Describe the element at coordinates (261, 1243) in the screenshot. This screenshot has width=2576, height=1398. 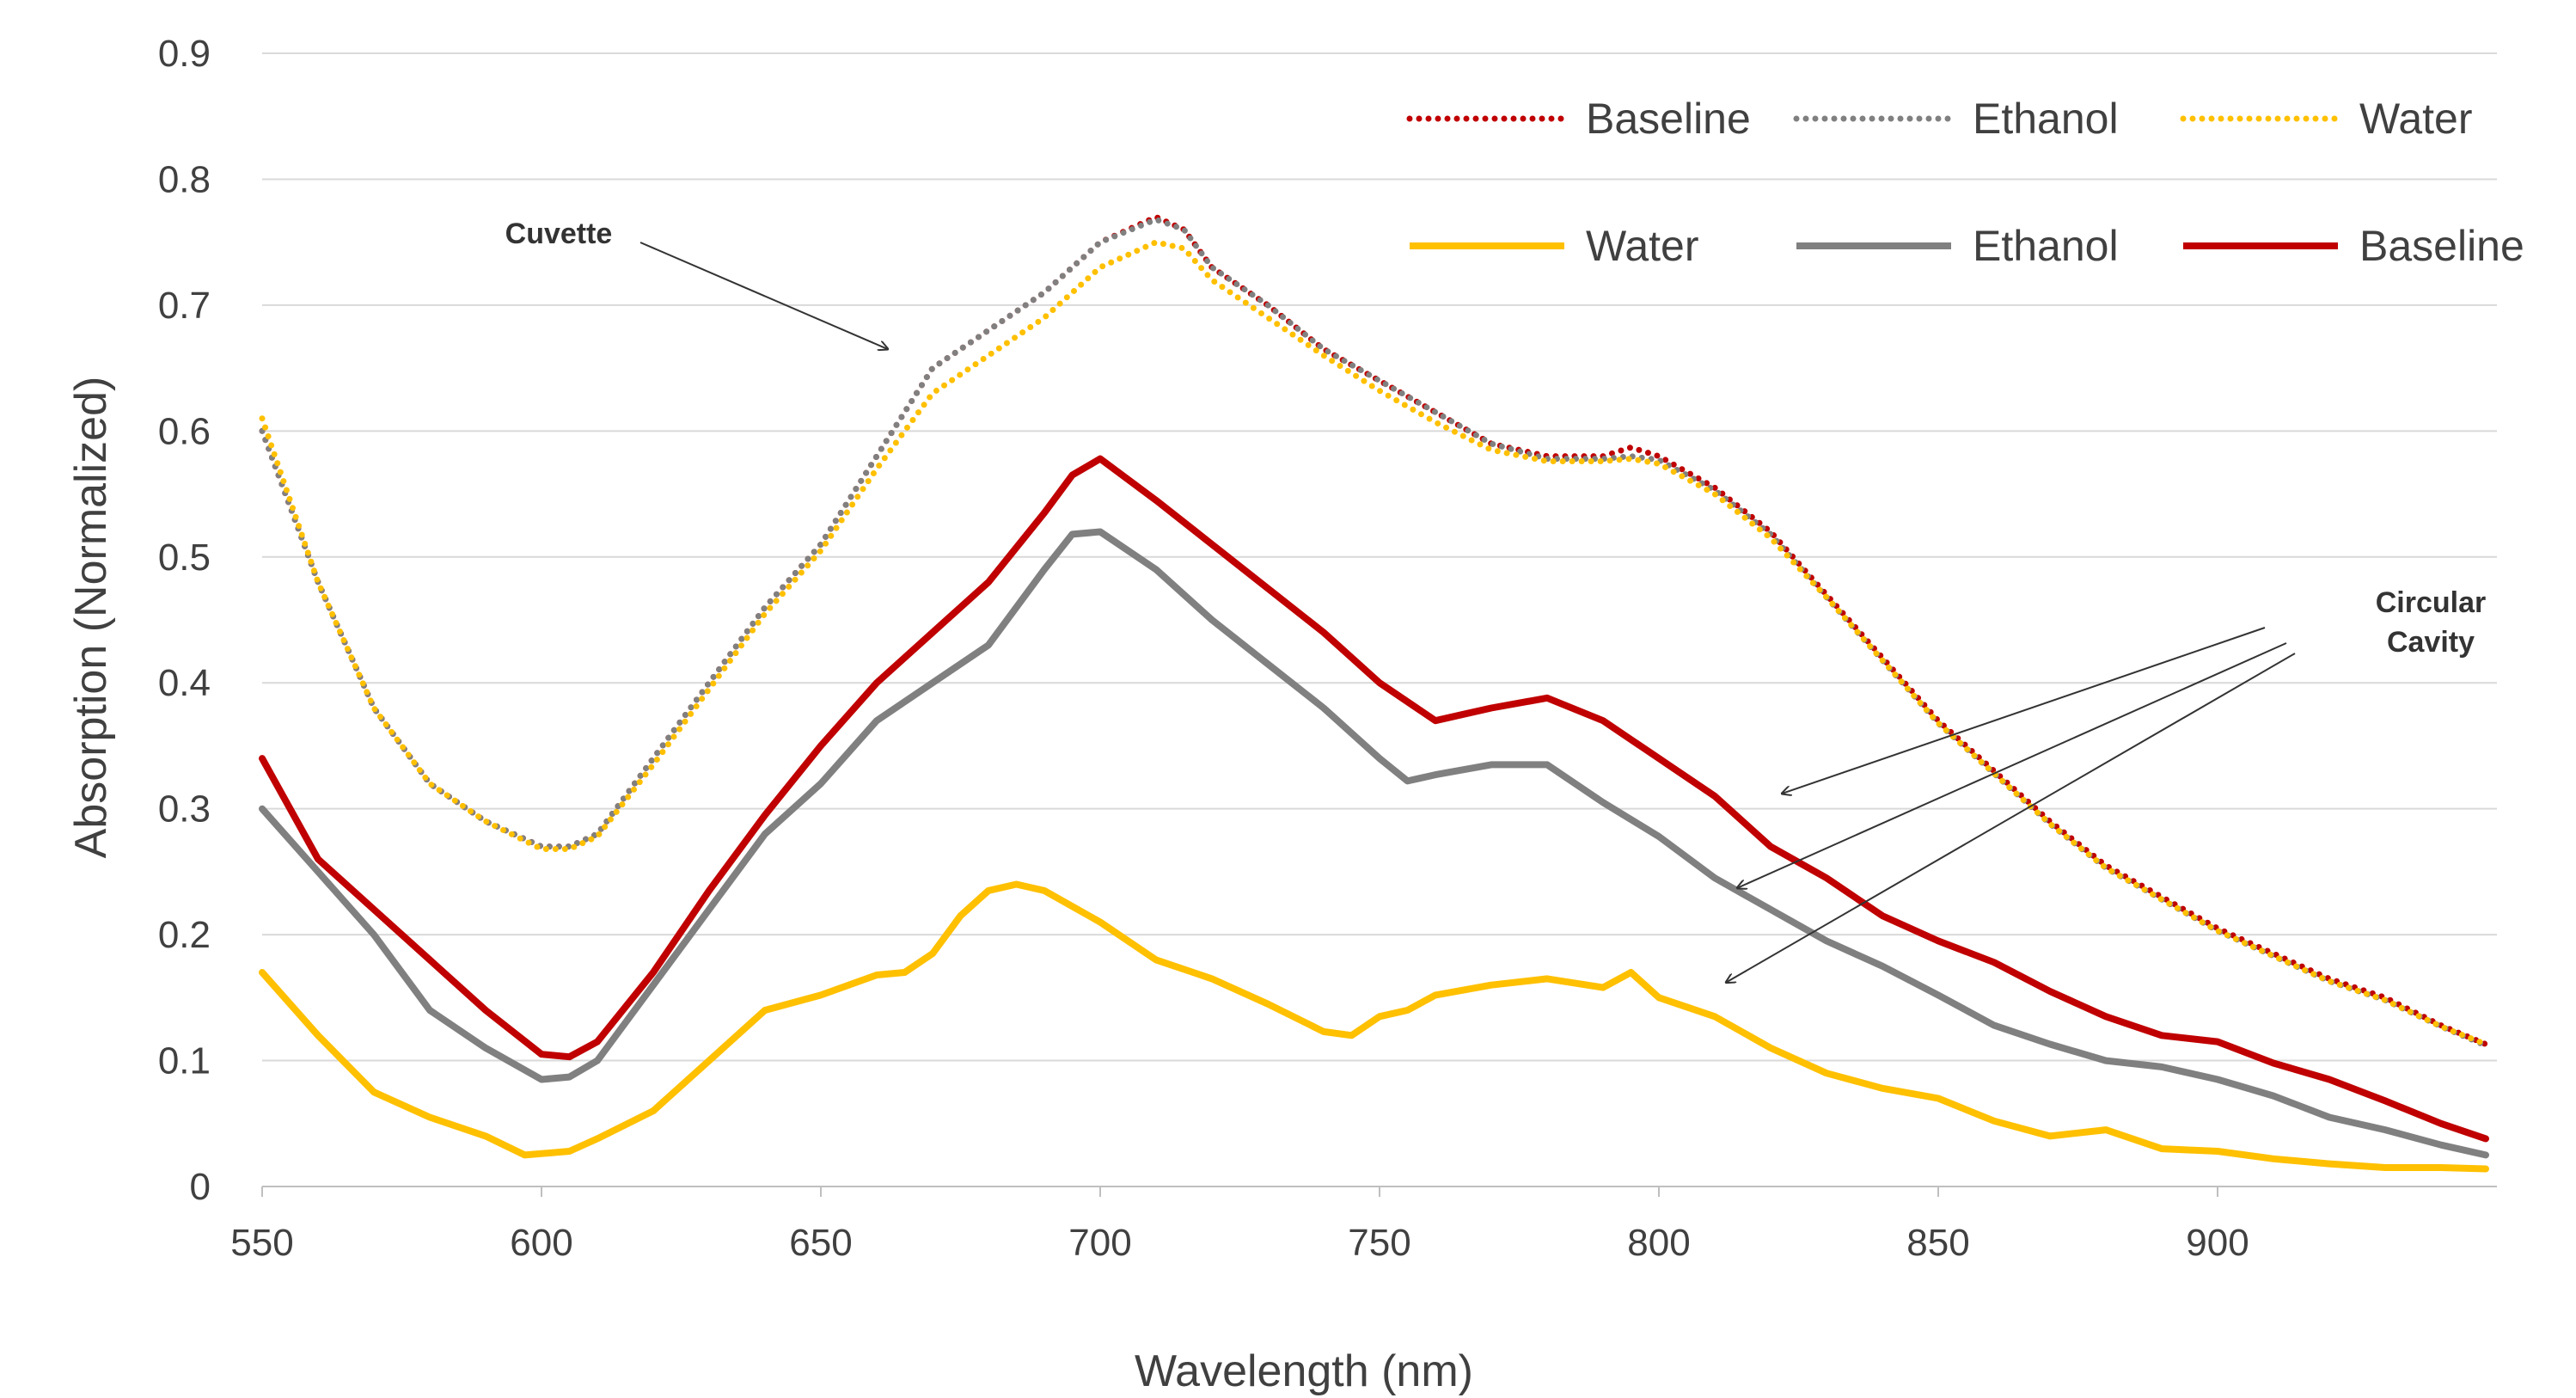
I see `x-tick-label: 550` at that location.